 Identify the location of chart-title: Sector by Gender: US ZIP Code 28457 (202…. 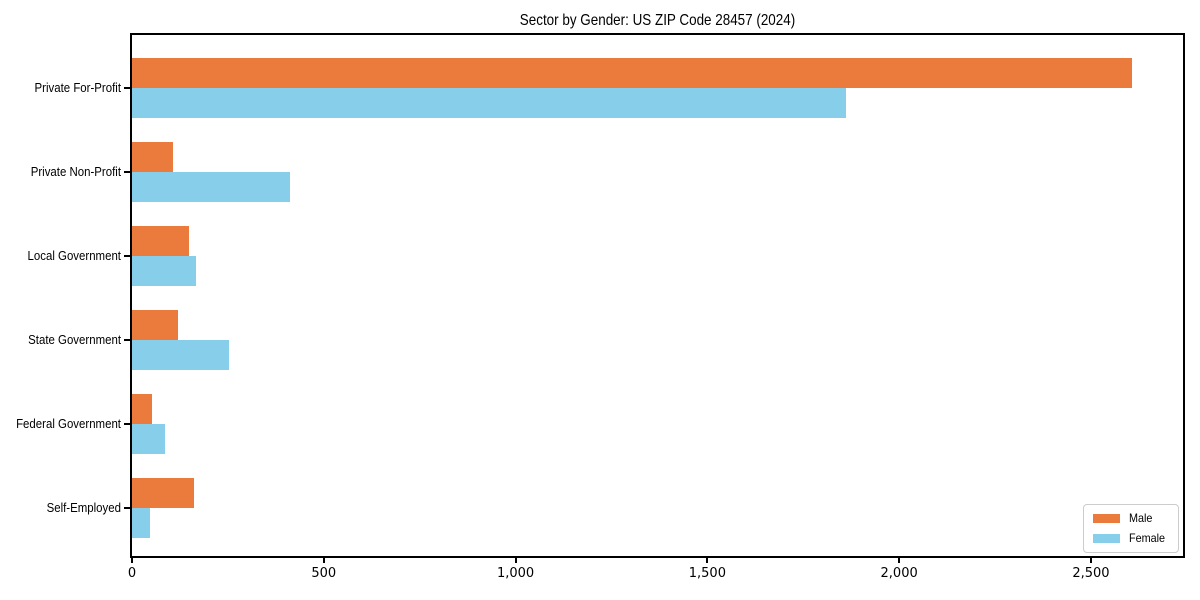
(657, 20).